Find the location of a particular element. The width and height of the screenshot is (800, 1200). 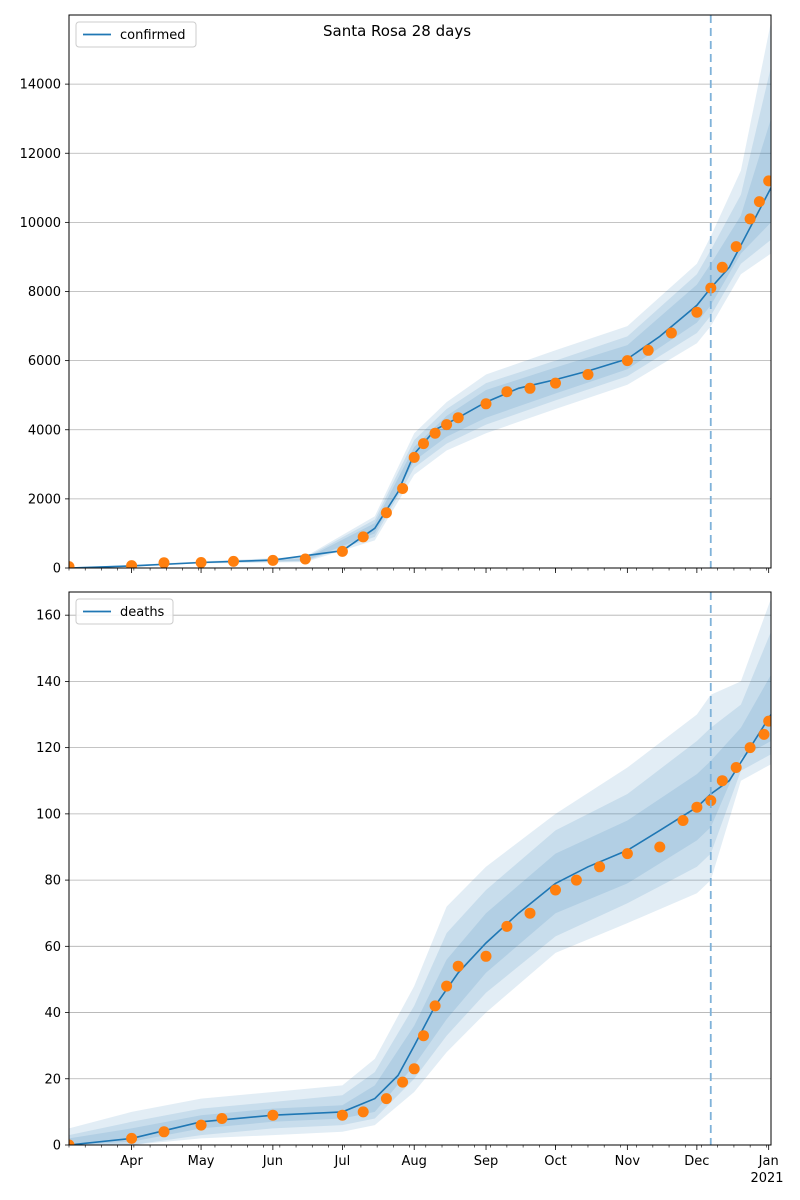

legend-box is located at coordinates (136, 34).